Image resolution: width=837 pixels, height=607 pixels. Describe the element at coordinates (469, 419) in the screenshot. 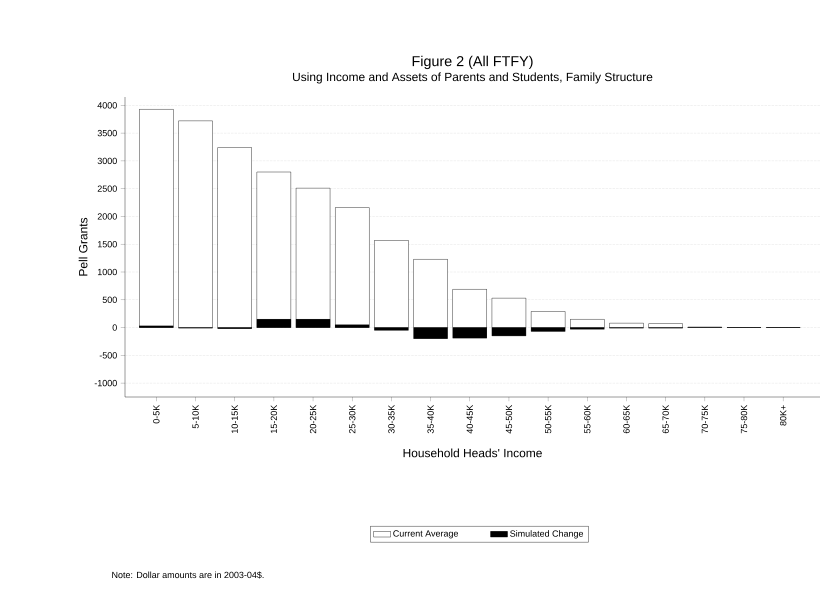

I see `x-tick-label: 40-45K` at that location.